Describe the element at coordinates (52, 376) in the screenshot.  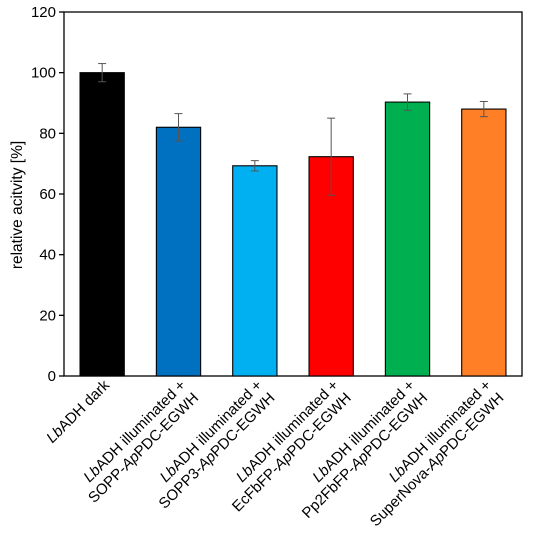
I see `y-tick-label: 0` at that location.